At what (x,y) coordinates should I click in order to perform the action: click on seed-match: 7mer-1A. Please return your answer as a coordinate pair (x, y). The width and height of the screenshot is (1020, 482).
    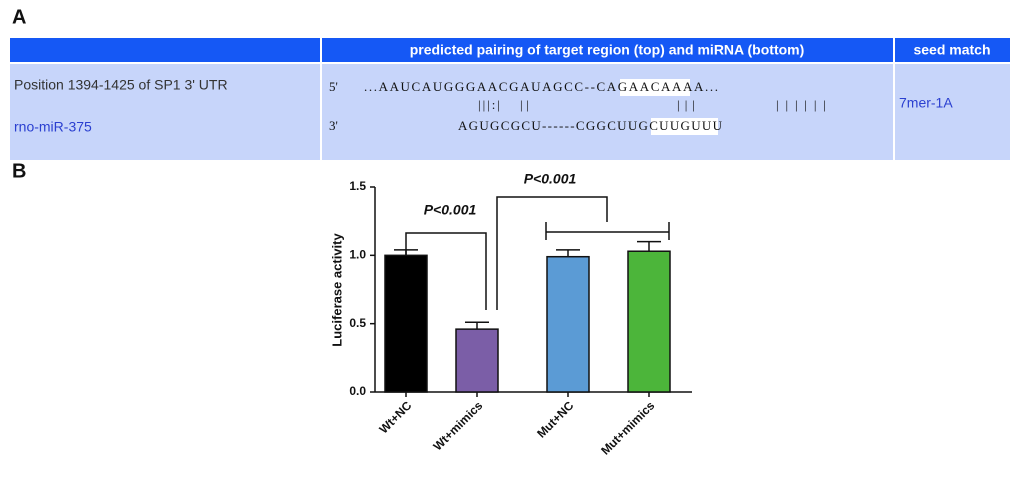
    Looking at the image, I should click on (926, 103).